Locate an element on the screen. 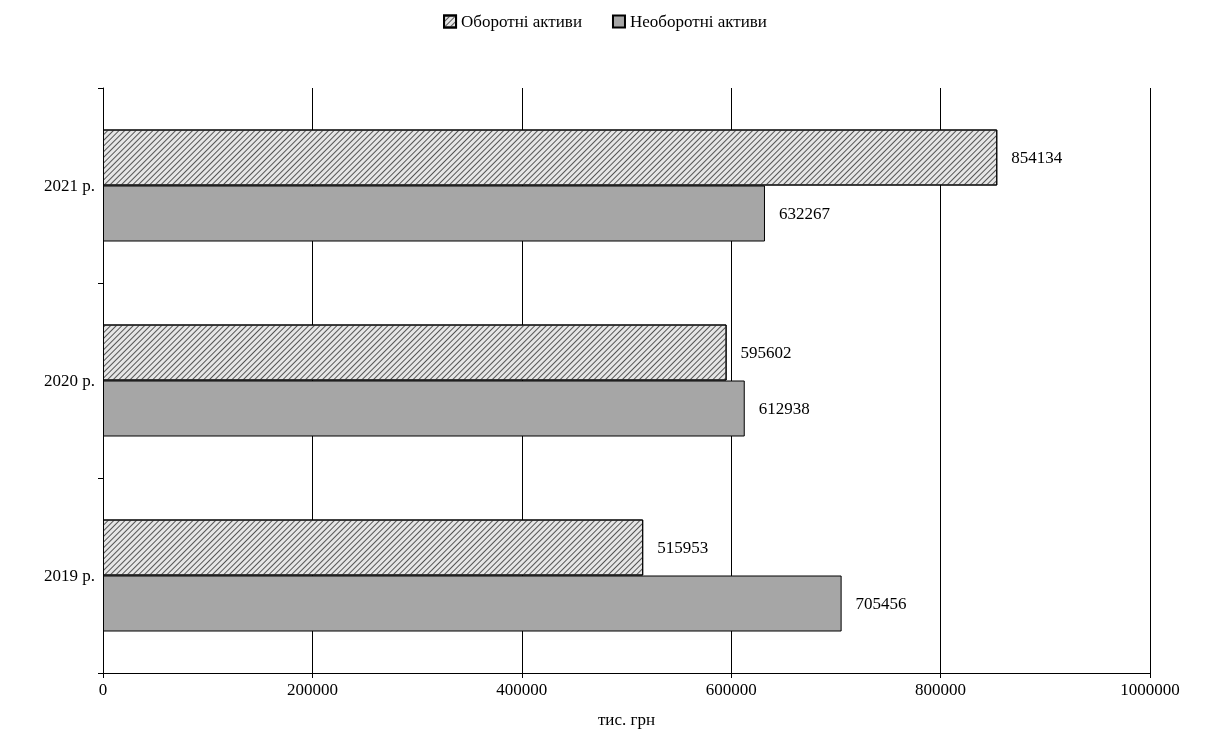  x-tick-label: 600000 is located at coordinates (731, 689).